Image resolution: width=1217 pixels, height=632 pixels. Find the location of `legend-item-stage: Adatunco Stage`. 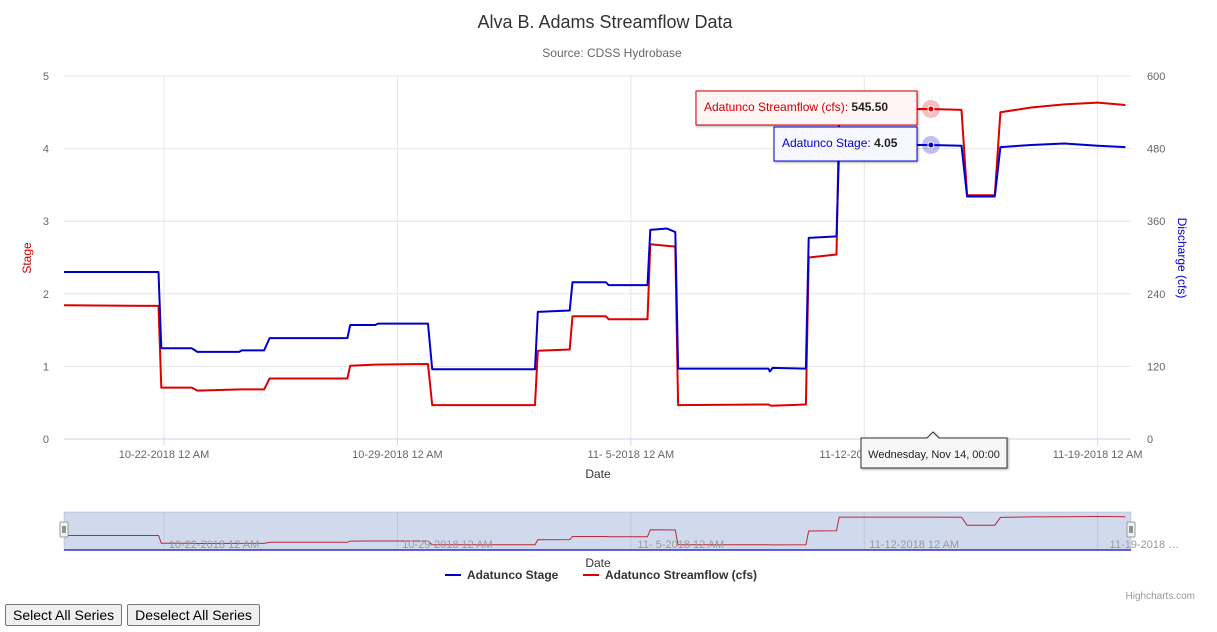

legend-item-stage: Adatunco Stage is located at coordinates (502, 575).